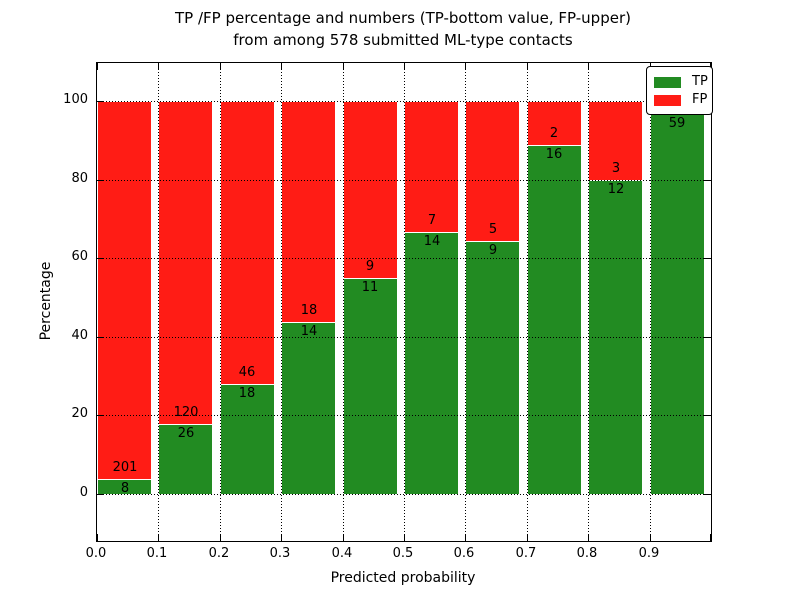  Describe the element at coordinates (83, 492) in the screenshot. I see `y-tick-label: 0` at that location.